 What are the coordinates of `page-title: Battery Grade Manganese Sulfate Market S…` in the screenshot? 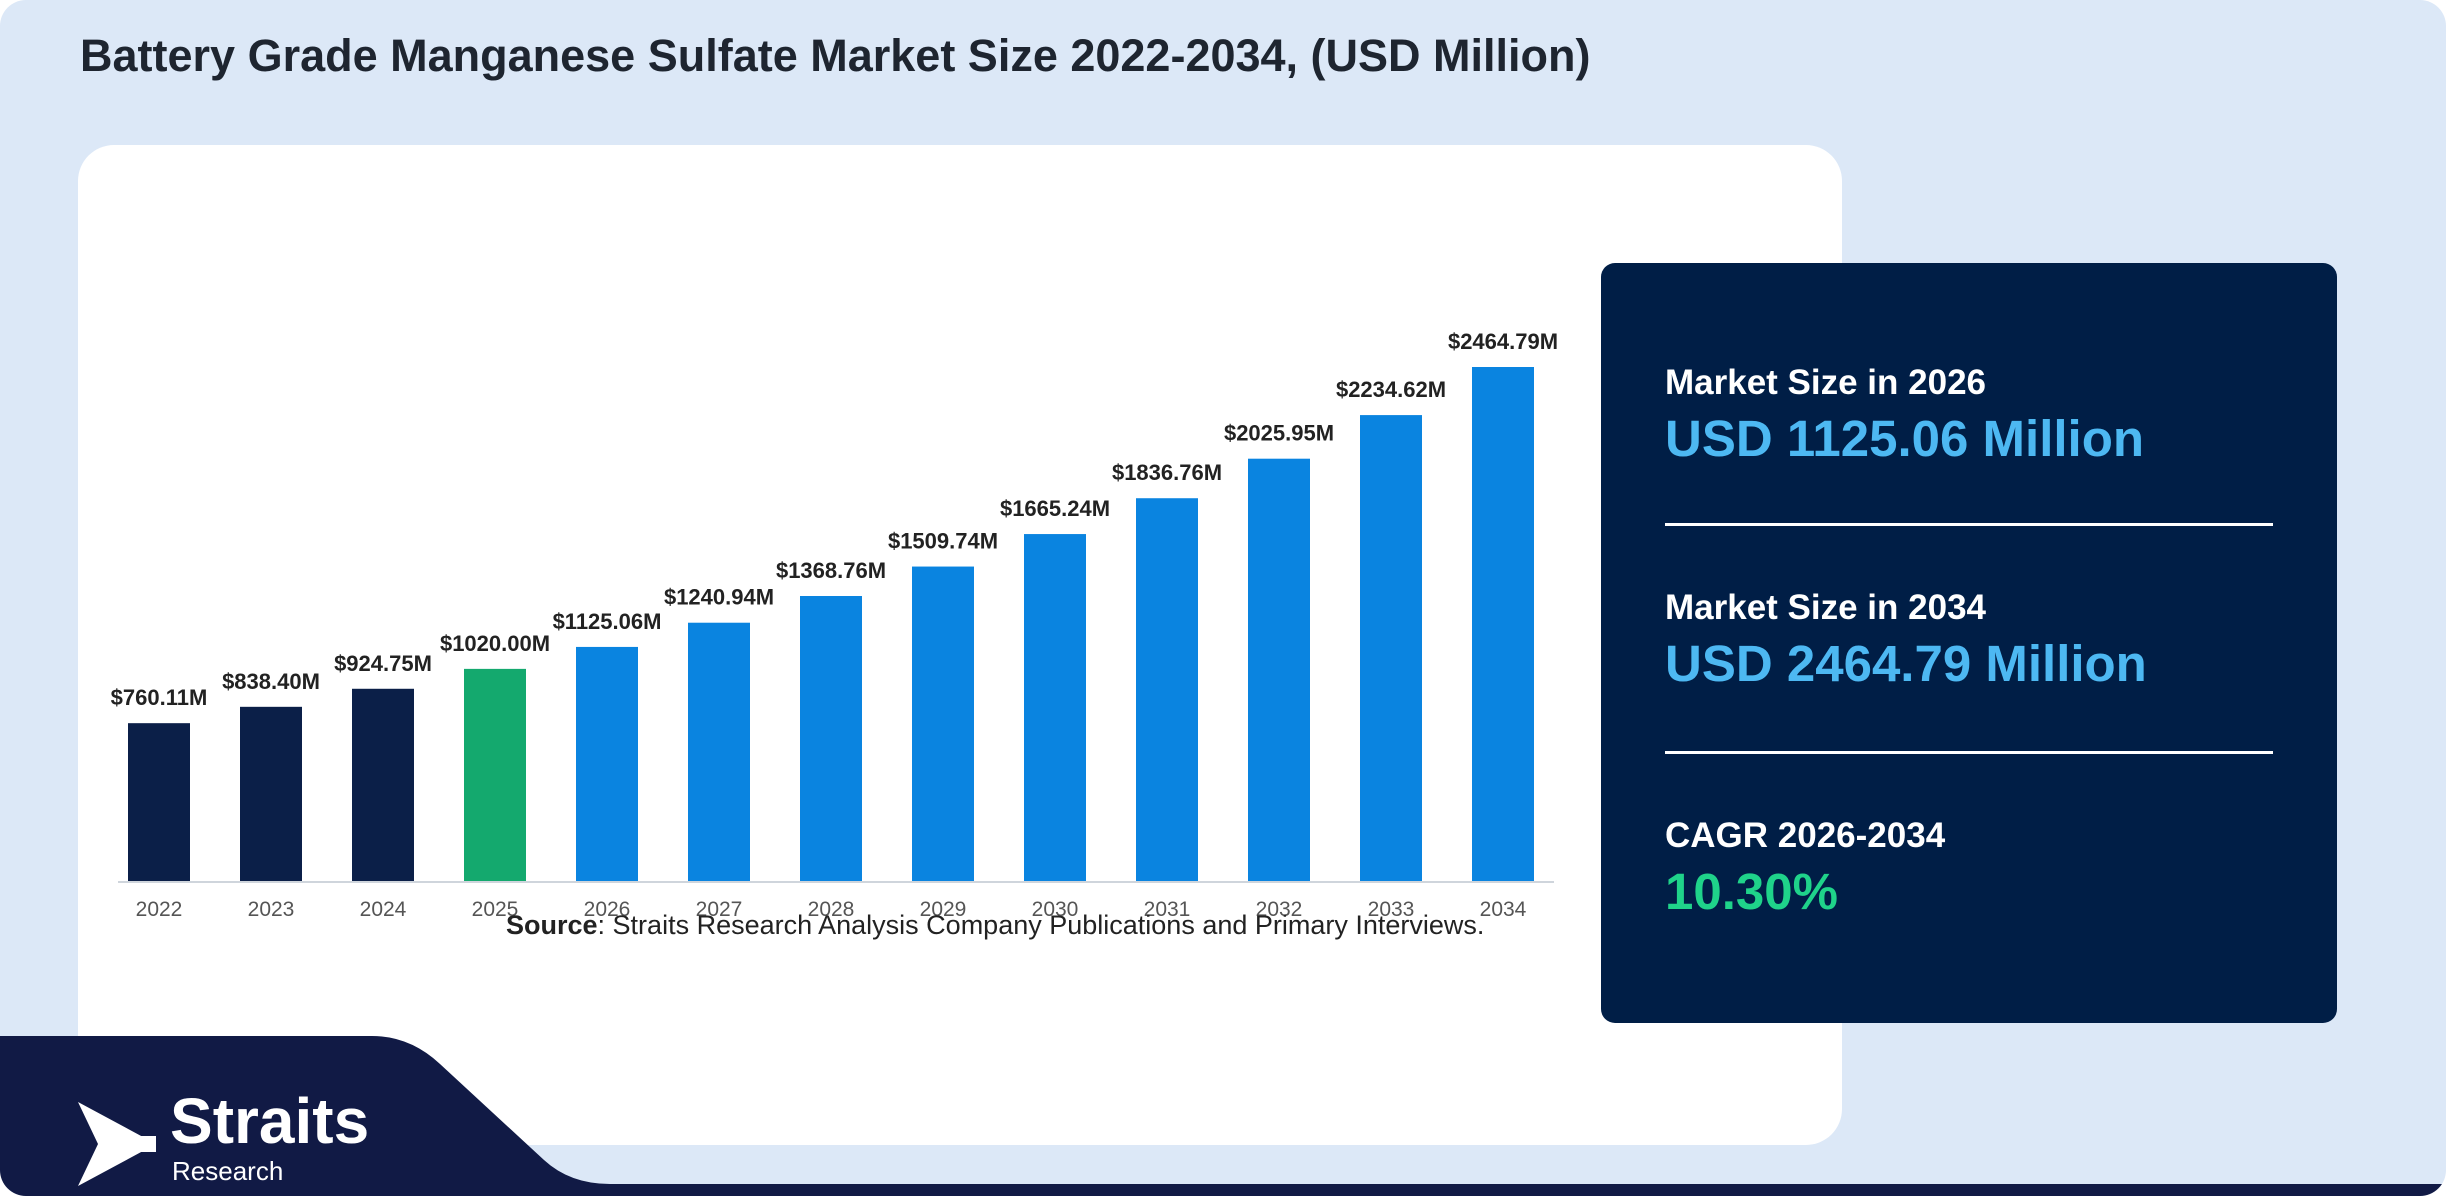 It's located at (835, 55).